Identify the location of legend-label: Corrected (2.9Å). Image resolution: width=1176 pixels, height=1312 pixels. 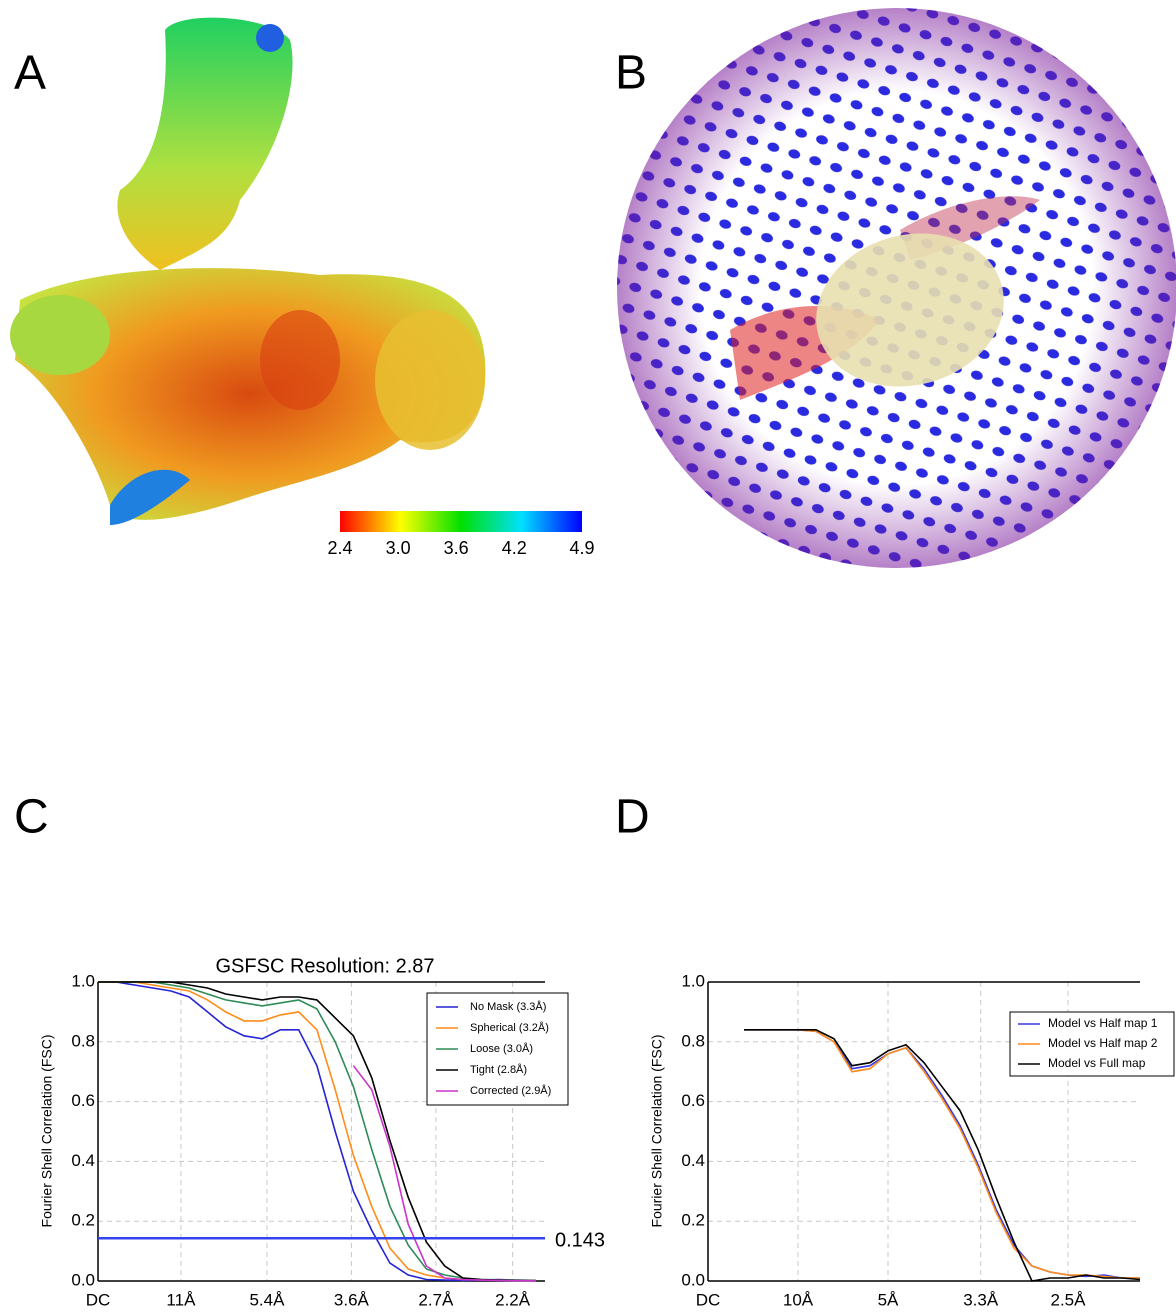
(510, 1090).